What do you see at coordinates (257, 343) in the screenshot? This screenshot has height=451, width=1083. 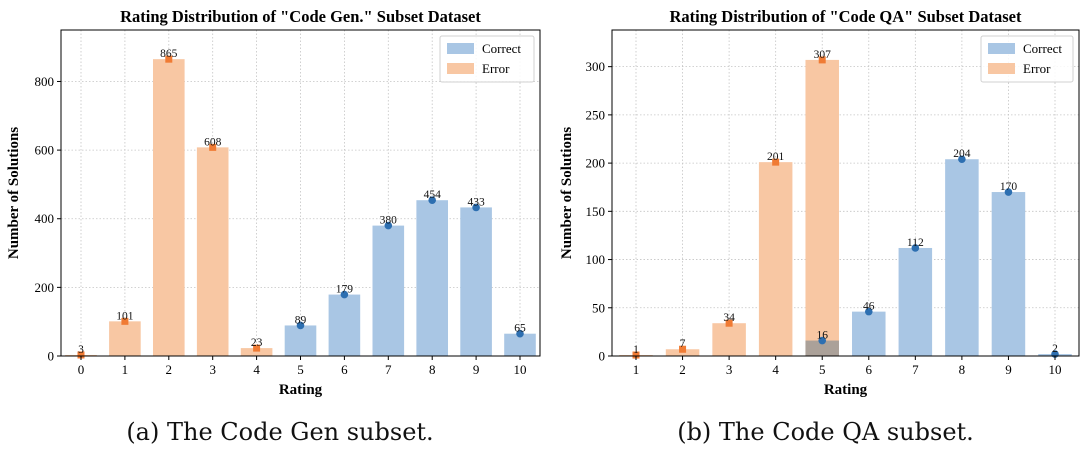 I see `data-label-4: 23` at bounding box center [257, 343].